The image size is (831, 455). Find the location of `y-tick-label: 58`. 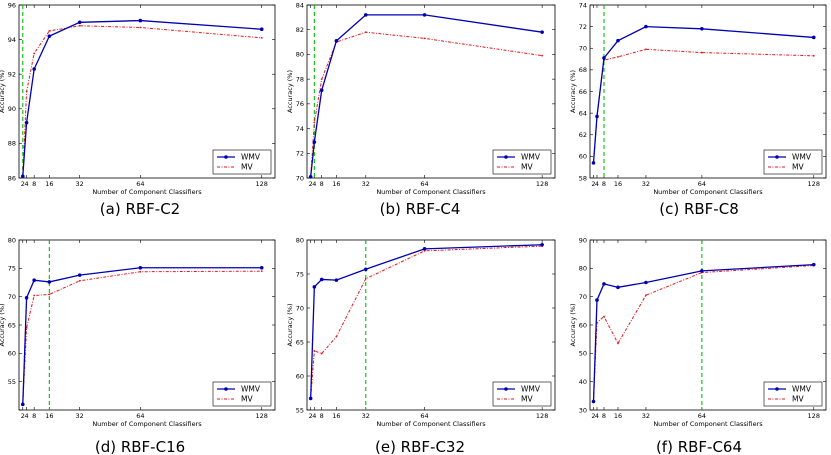

y-tick-label: 58 is located at coordinates (583, 178).